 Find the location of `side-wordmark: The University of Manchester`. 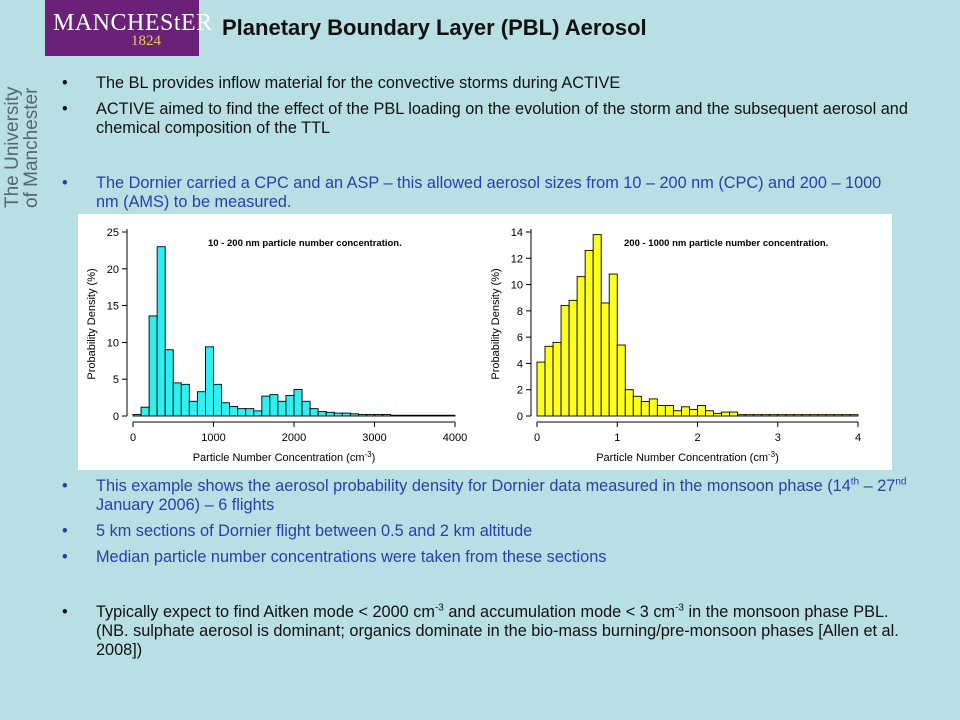

side-wordmark: The University of Manchester is located at coordinates (22, 133).